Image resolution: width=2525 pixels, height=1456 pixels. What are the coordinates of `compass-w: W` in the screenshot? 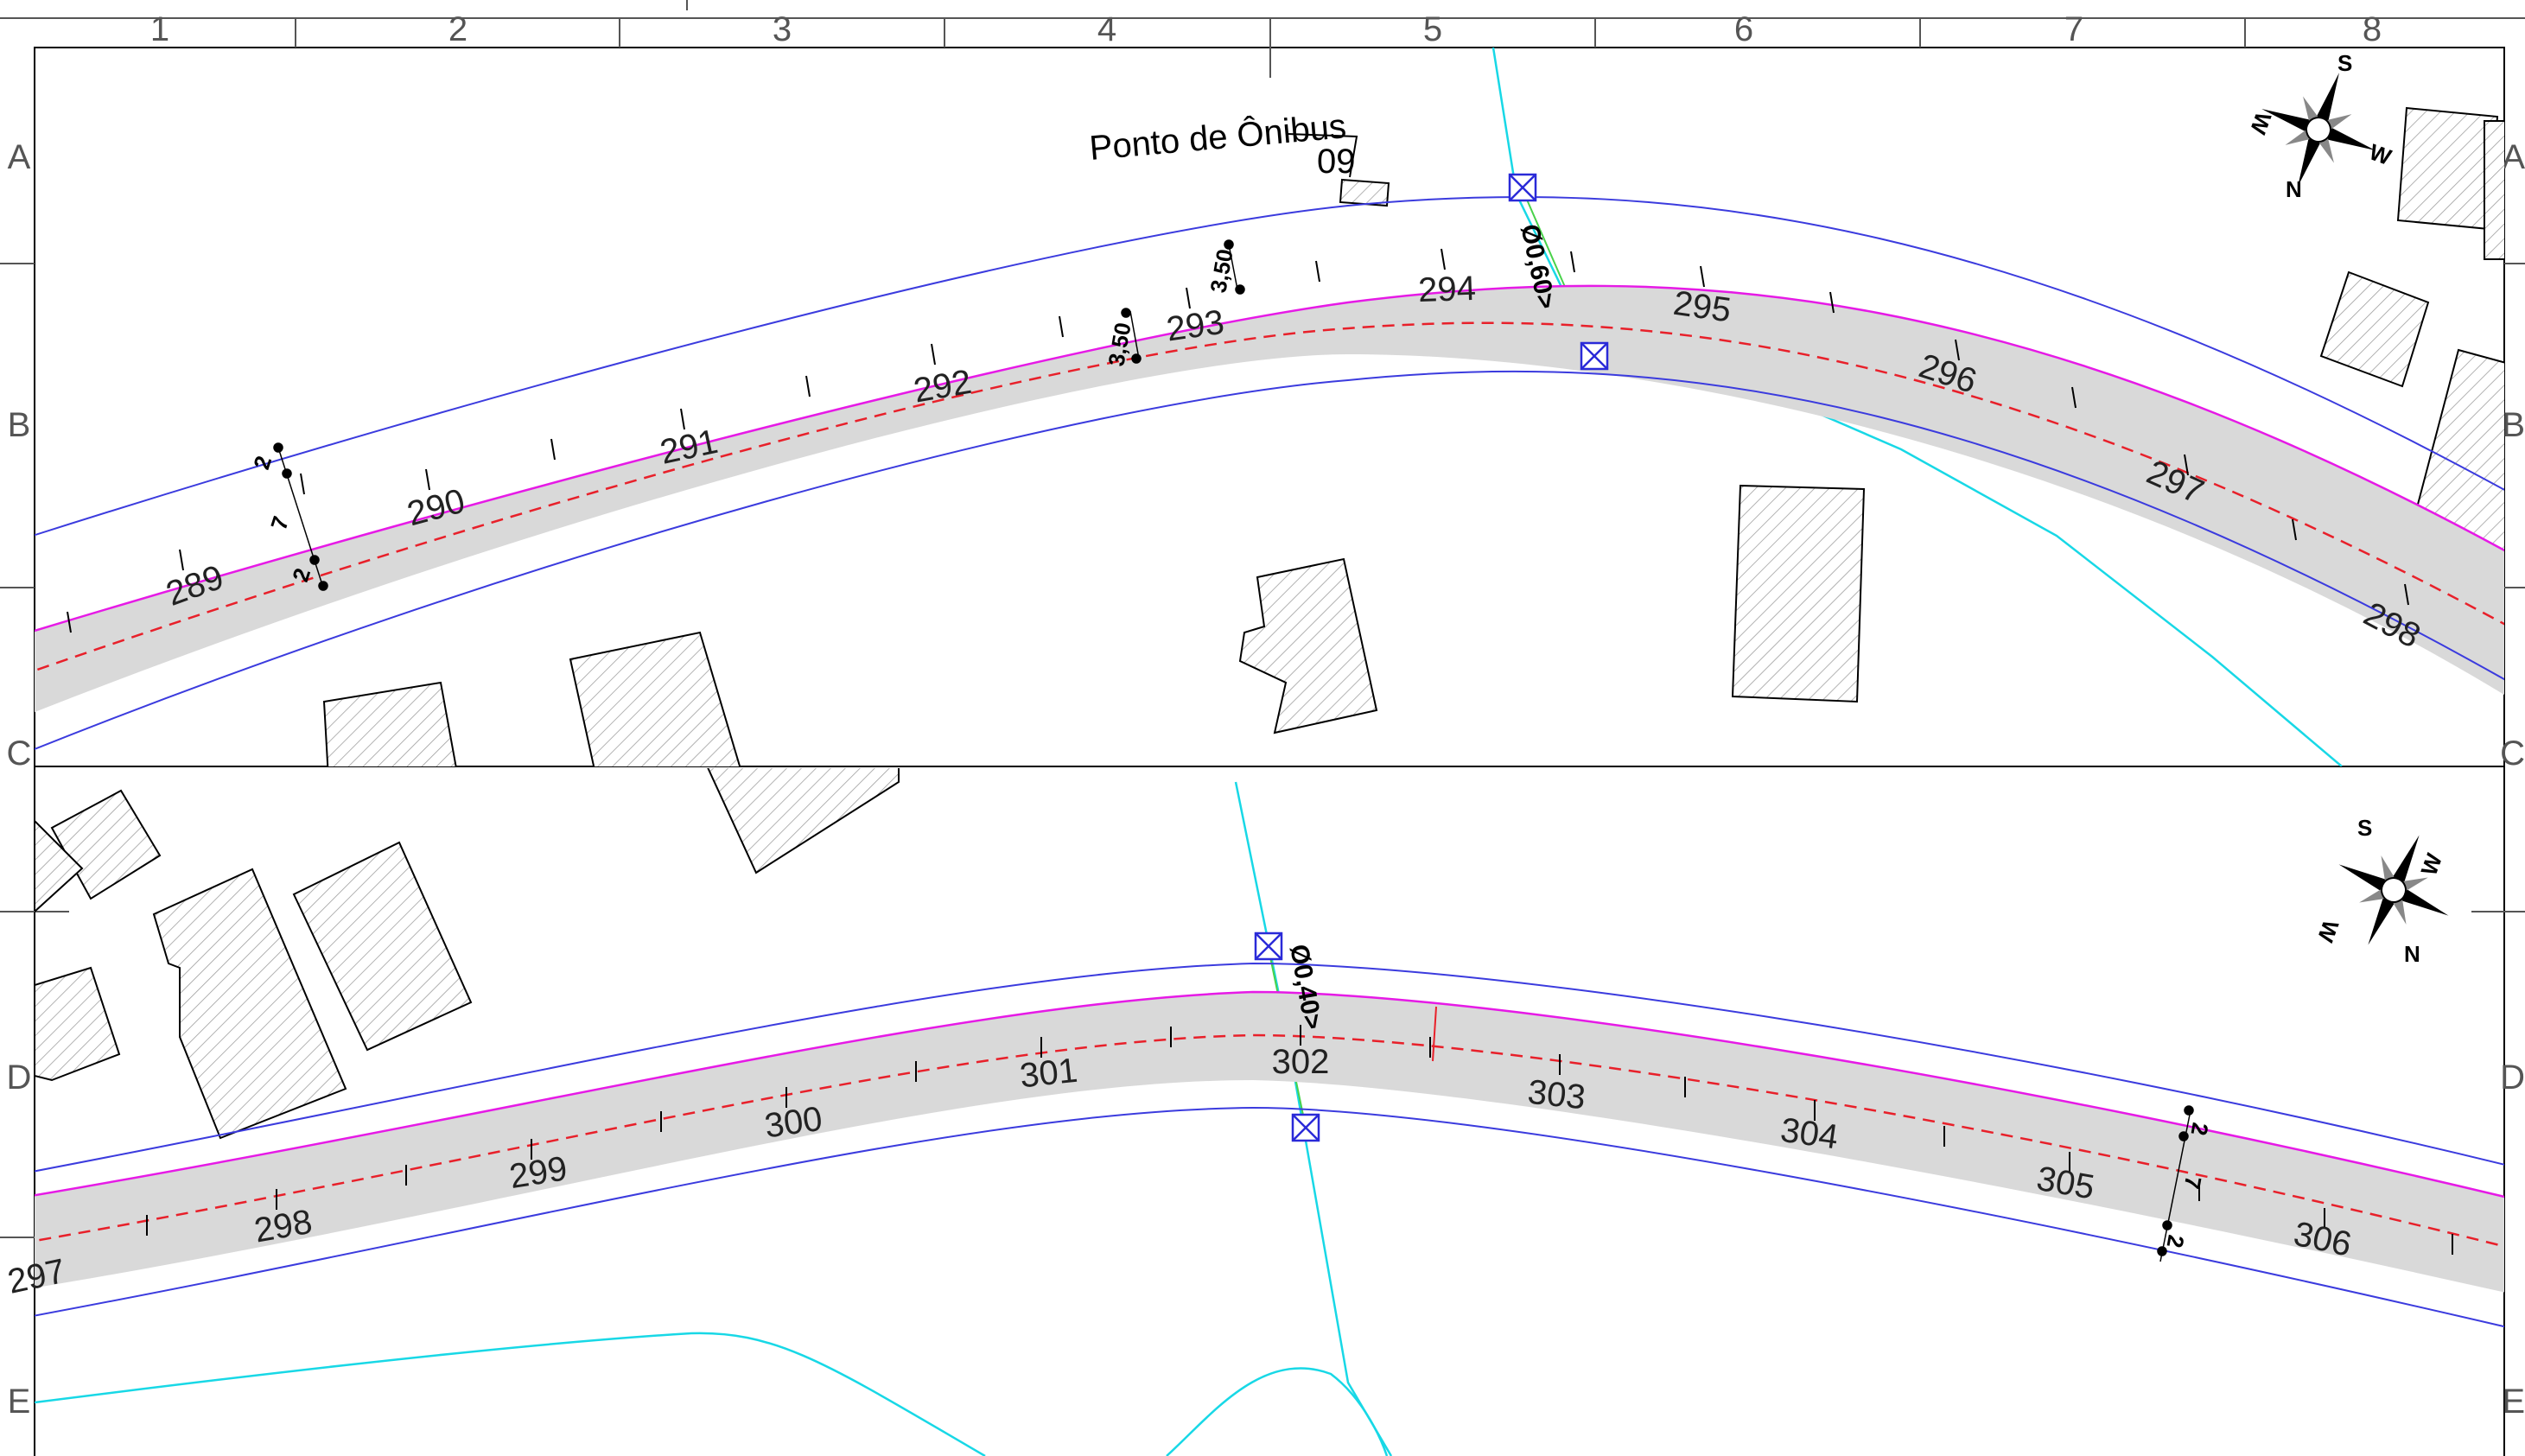 It's located at (2431, 864).